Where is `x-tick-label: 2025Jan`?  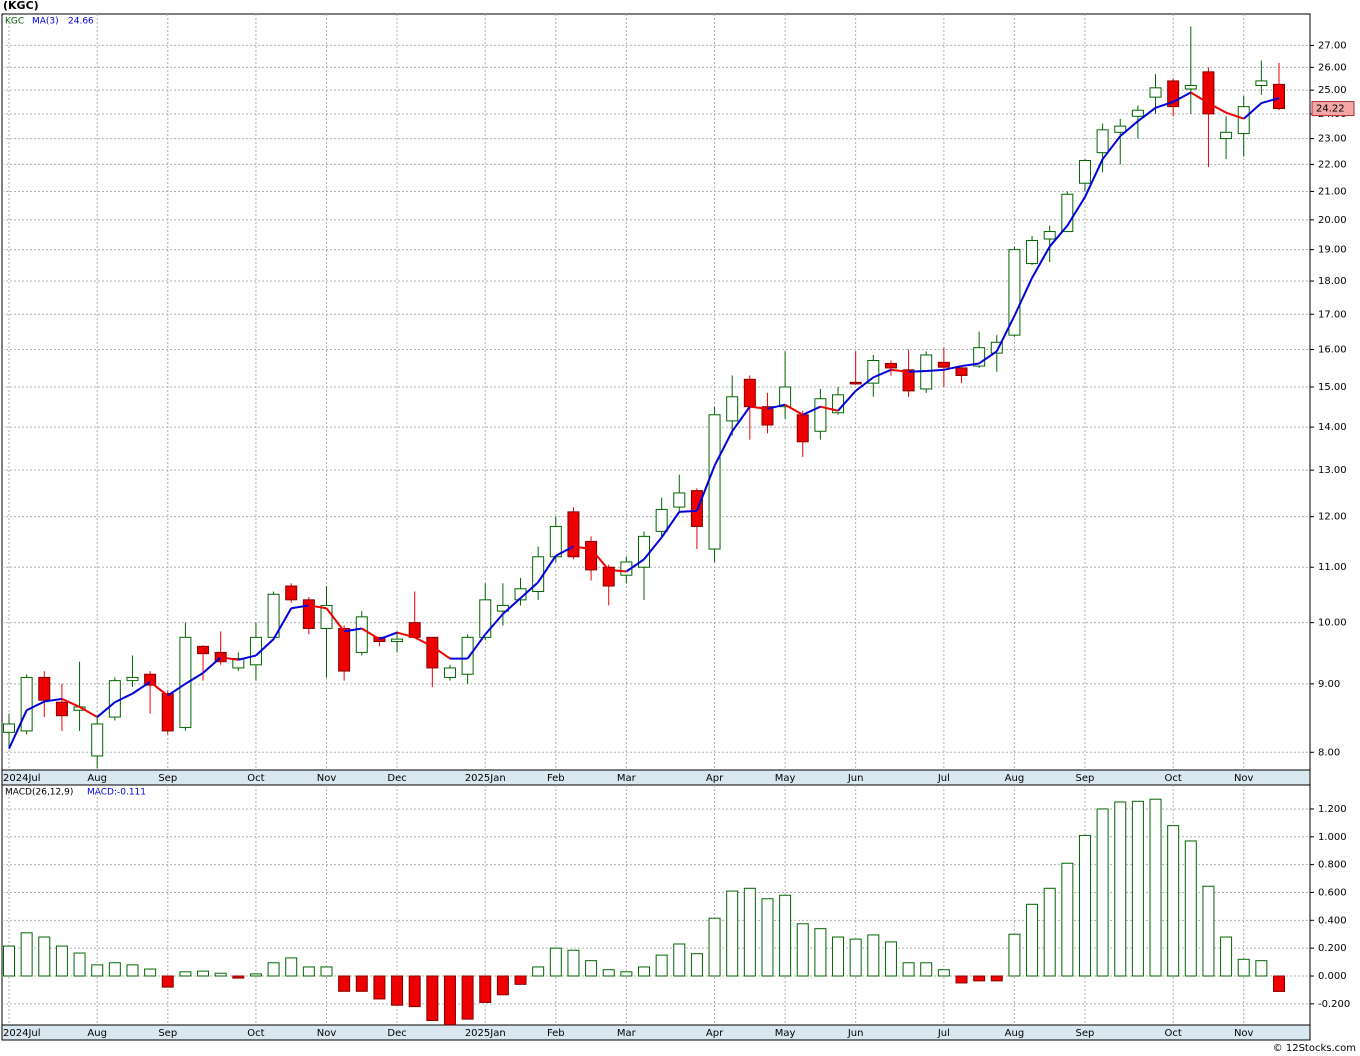 x-tick-label: 2025Jan is located at coordinates (485, 778).